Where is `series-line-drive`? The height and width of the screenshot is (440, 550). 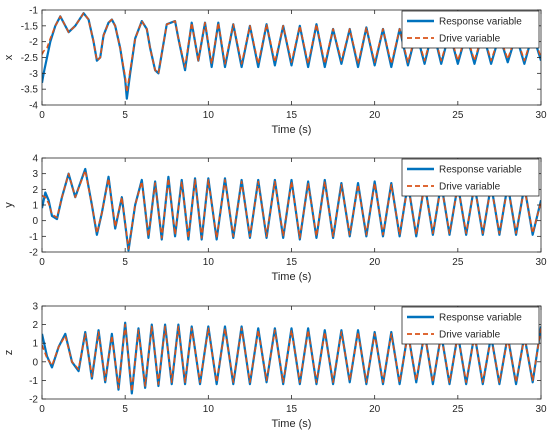
series-line-drive is located at coordinates (291, 358).